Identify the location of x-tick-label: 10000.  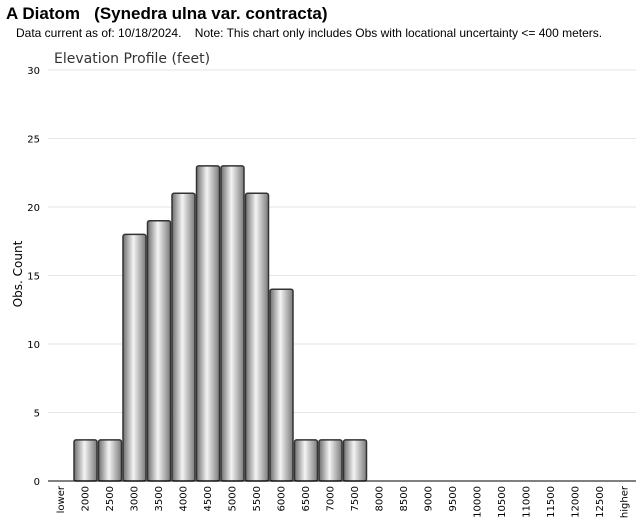
(478, 502).